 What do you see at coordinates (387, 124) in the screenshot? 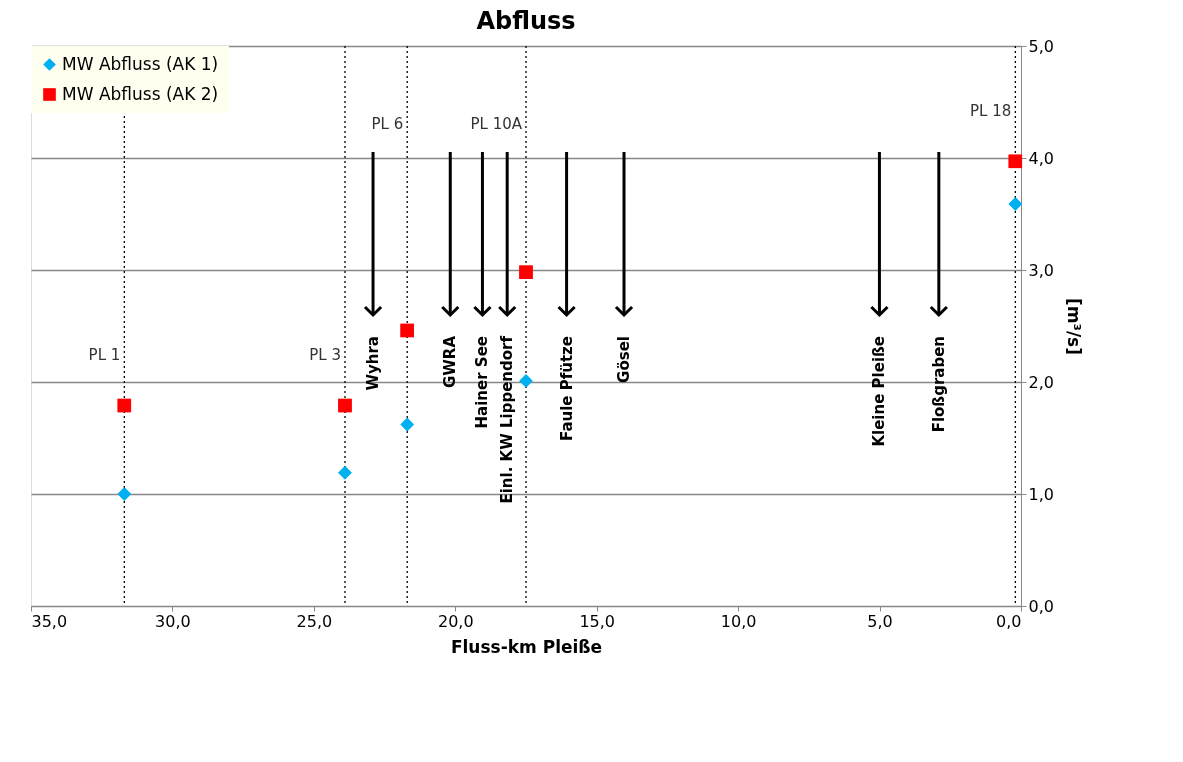
I see `ref-line-label: PL 6` at bounding box center [387, 124].